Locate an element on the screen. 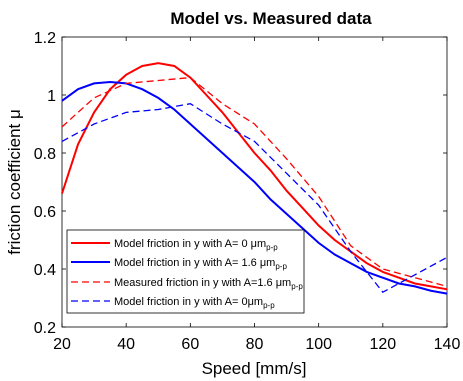 Image resolution: width=463 pixels, height=381 pixels. legend-label-main: Model friction in y with A= 0μm is located at coordinates (188, 302).